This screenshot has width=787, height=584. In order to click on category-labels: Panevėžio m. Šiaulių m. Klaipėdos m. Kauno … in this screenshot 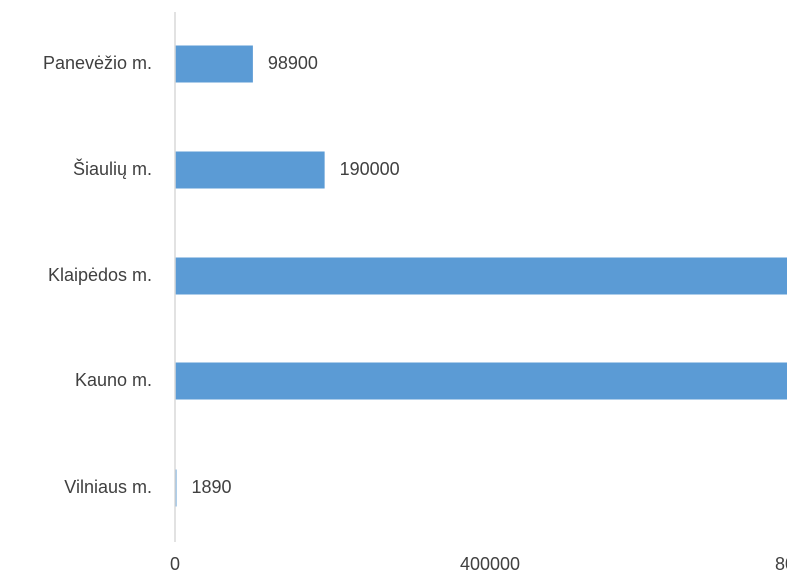, I will do `click(97, 275)`.